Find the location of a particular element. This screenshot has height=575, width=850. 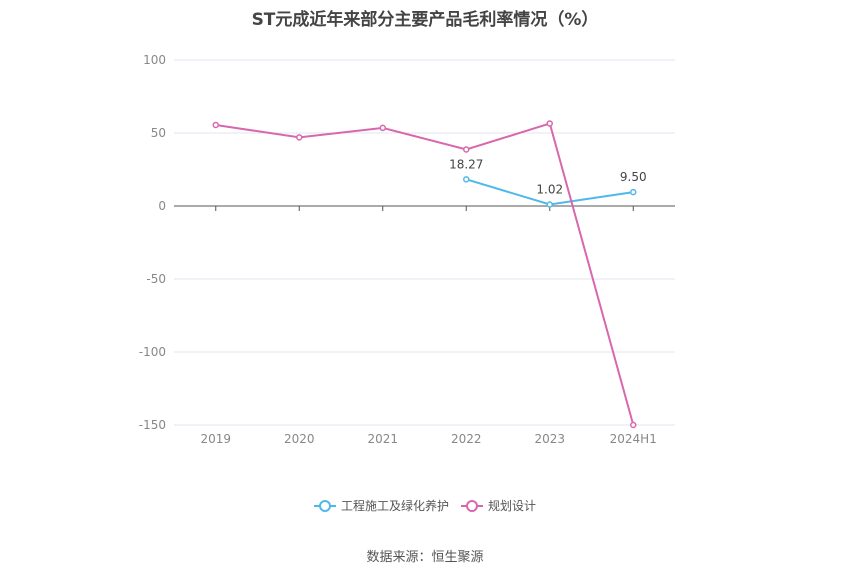

chart-title: ST元成近年来部分主要产品毛利率情况（%） is located at coordinates (425, 20).